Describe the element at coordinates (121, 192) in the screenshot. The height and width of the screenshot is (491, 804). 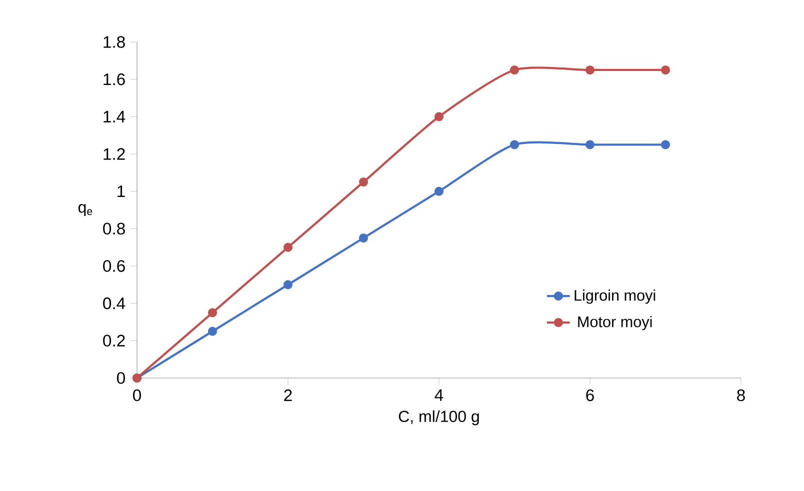
I see `y-tick-label: 1` at that location.